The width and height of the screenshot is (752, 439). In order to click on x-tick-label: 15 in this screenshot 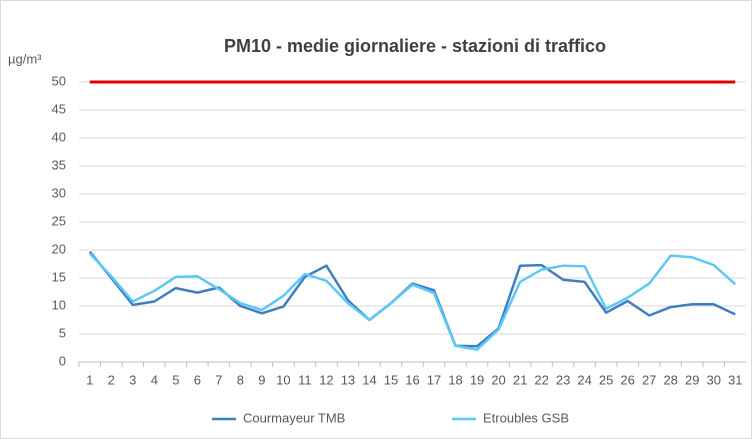, I will do `click(391, 379)`.